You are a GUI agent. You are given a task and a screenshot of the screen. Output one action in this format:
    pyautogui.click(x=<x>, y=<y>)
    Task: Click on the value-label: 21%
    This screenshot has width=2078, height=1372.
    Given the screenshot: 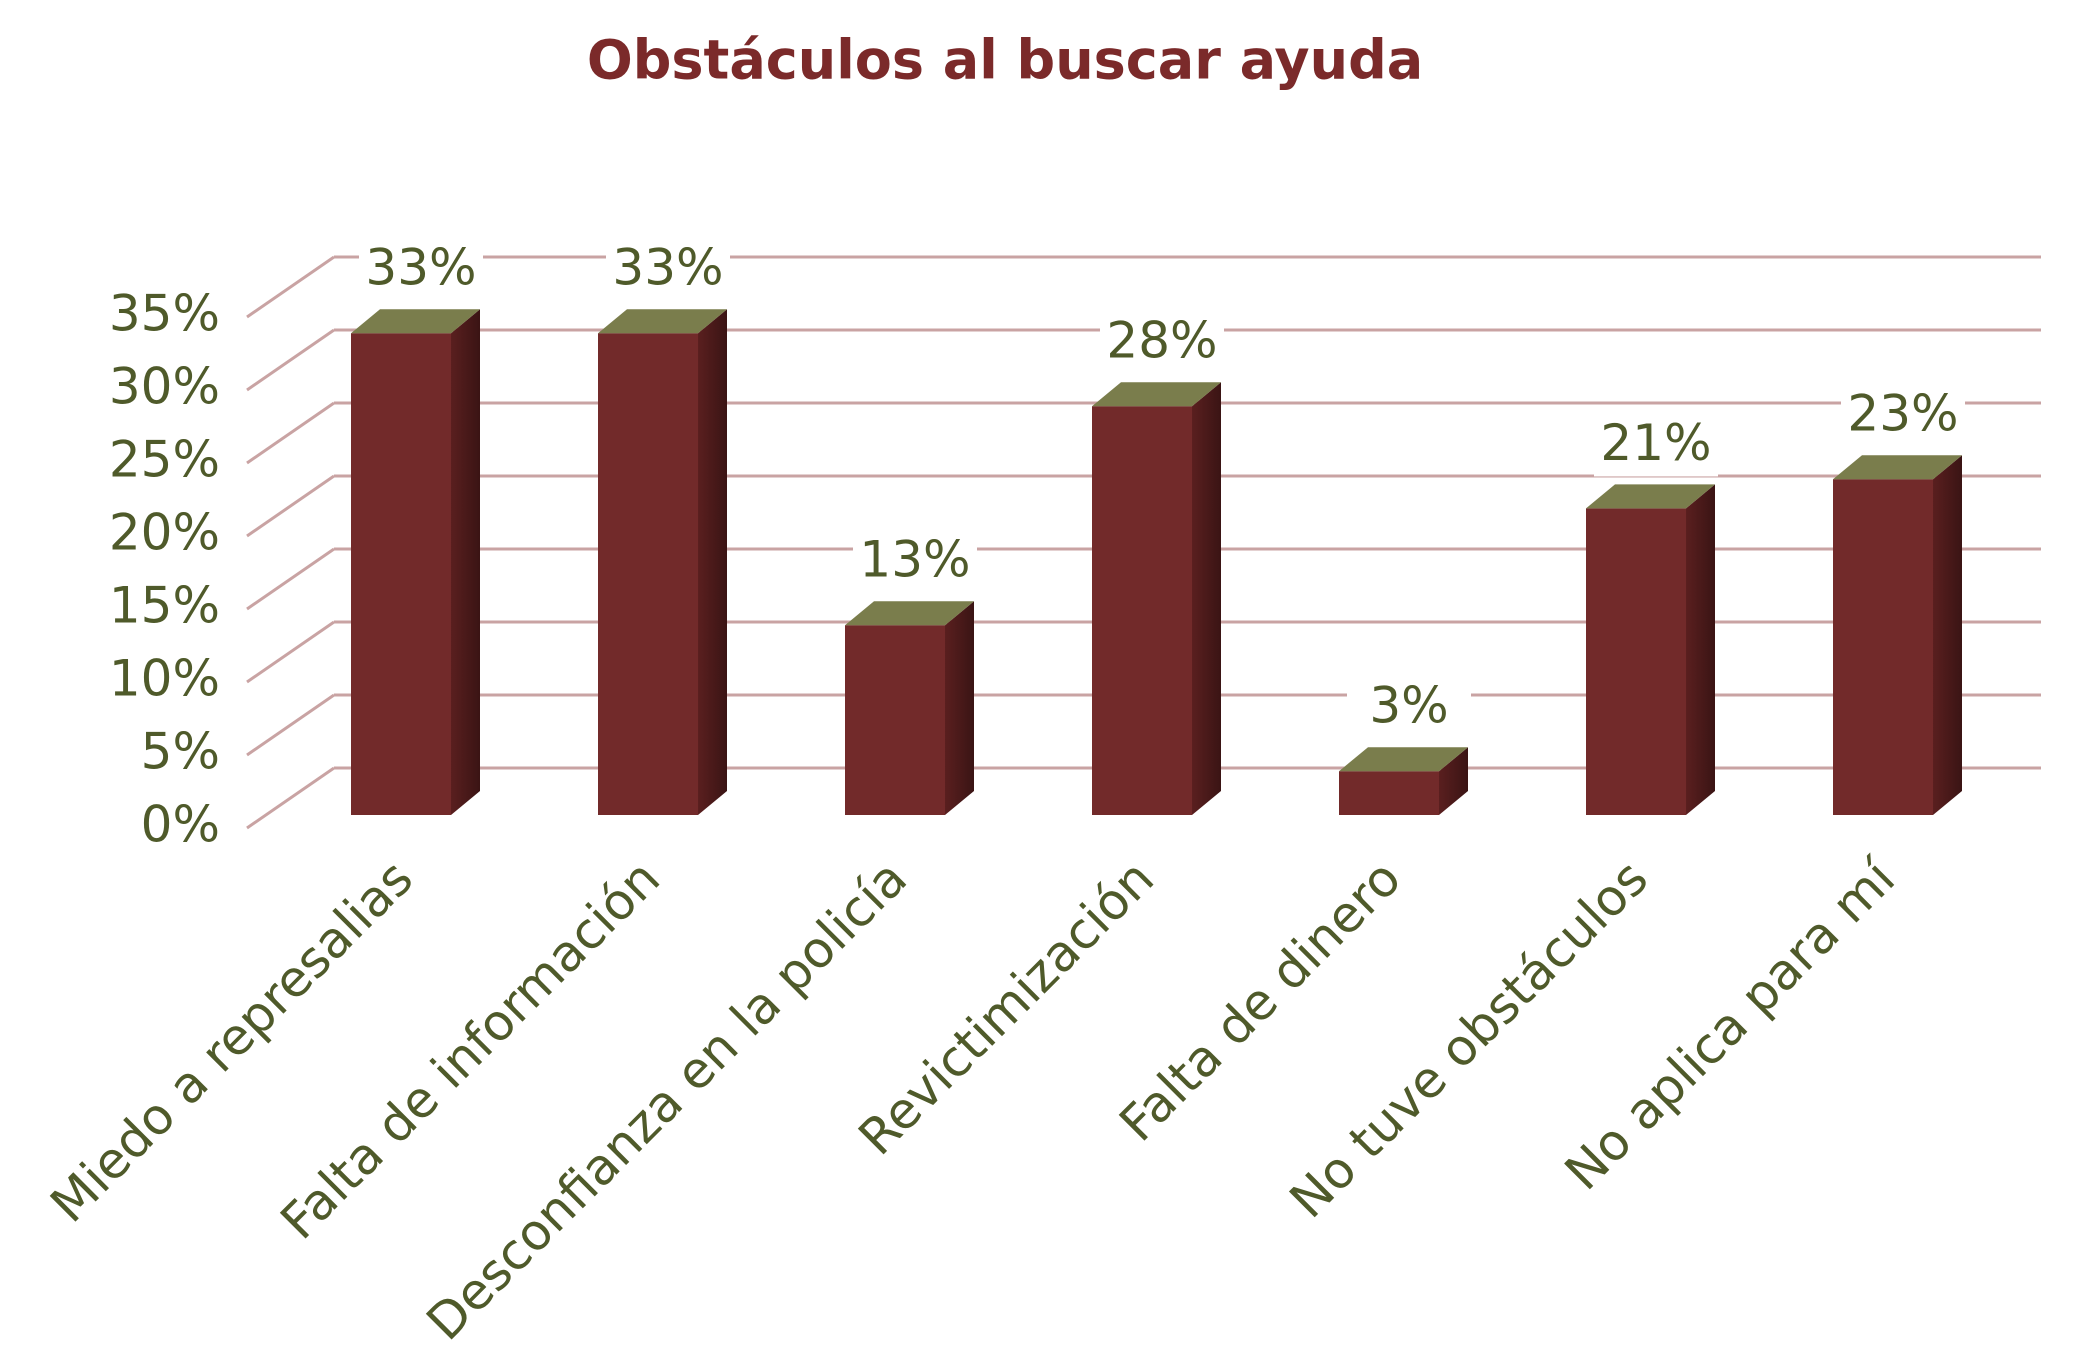 What is the action you would take?
    pyautogui.click(x=1655, y=443)
    